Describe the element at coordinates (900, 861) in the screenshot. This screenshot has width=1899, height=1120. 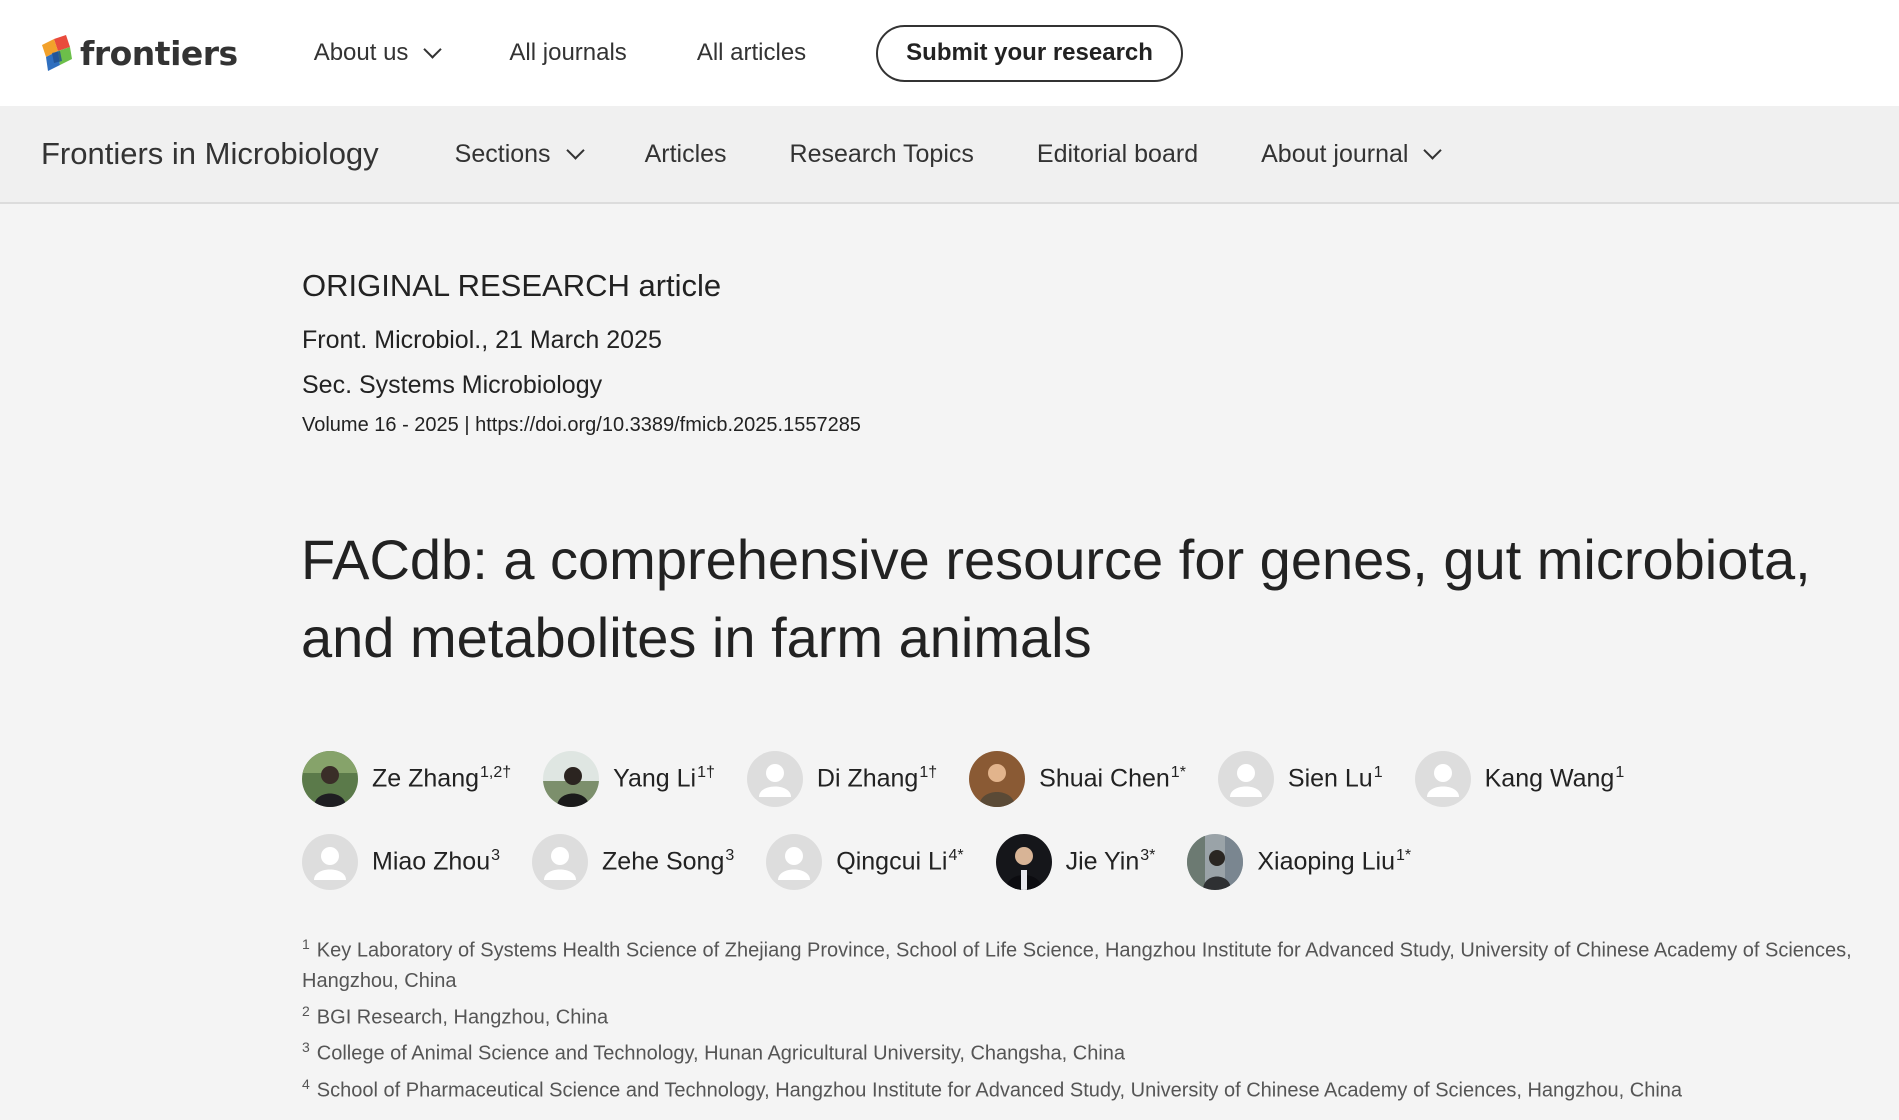
I see `author-name: Qingcui Li4*` at that location.